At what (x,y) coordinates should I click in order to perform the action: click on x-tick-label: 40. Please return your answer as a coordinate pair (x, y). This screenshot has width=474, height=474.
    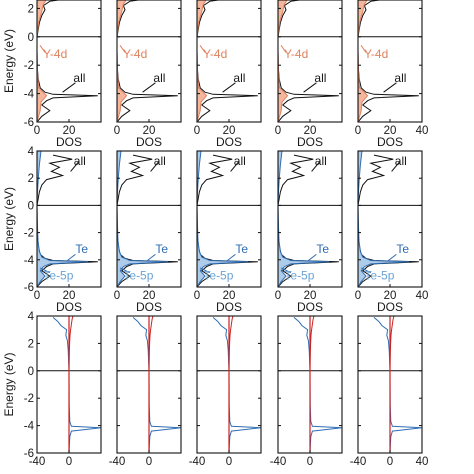
    Looking at the image, I should click on (422, 131).